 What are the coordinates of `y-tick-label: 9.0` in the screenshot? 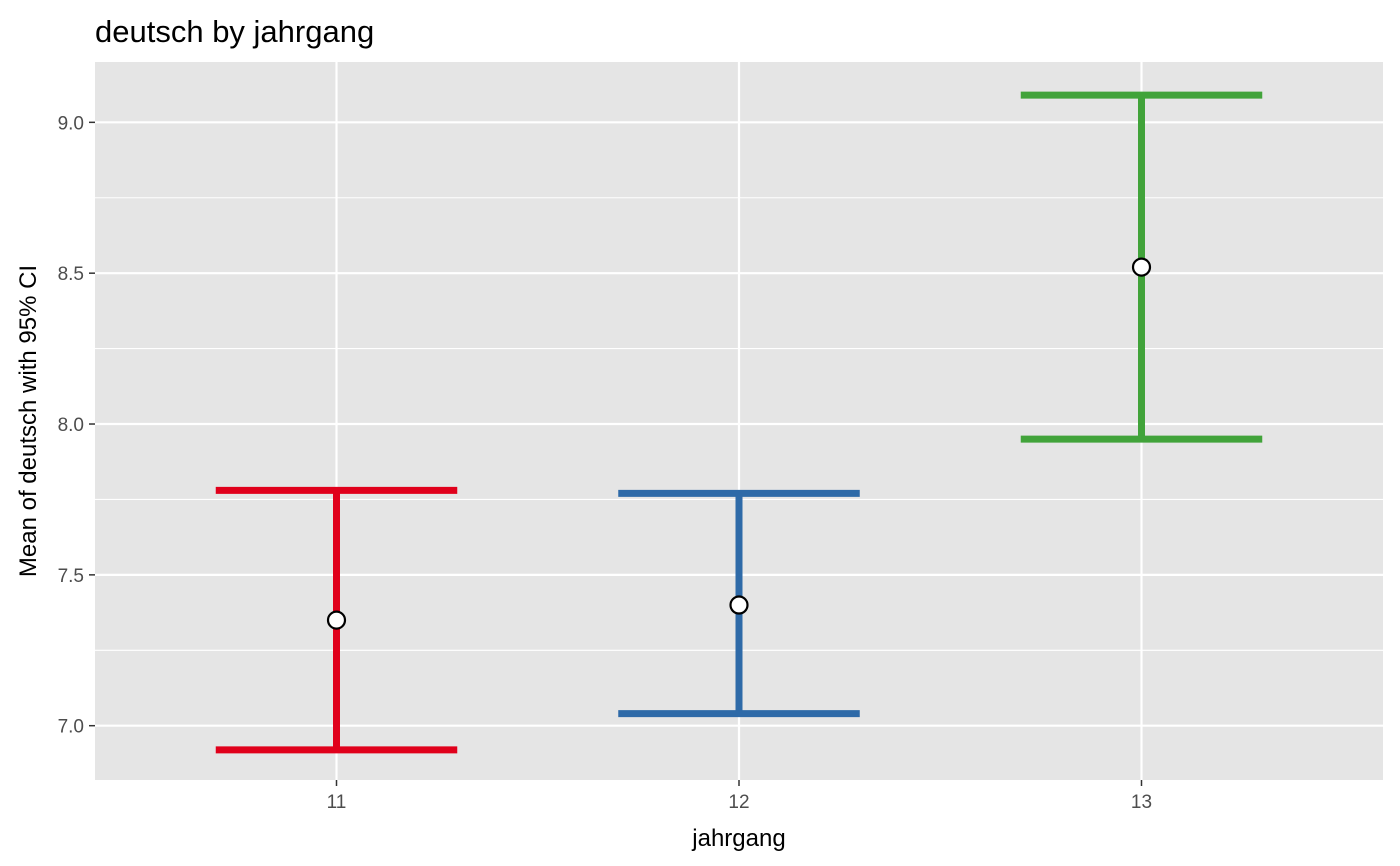 It's located at (71, 123).